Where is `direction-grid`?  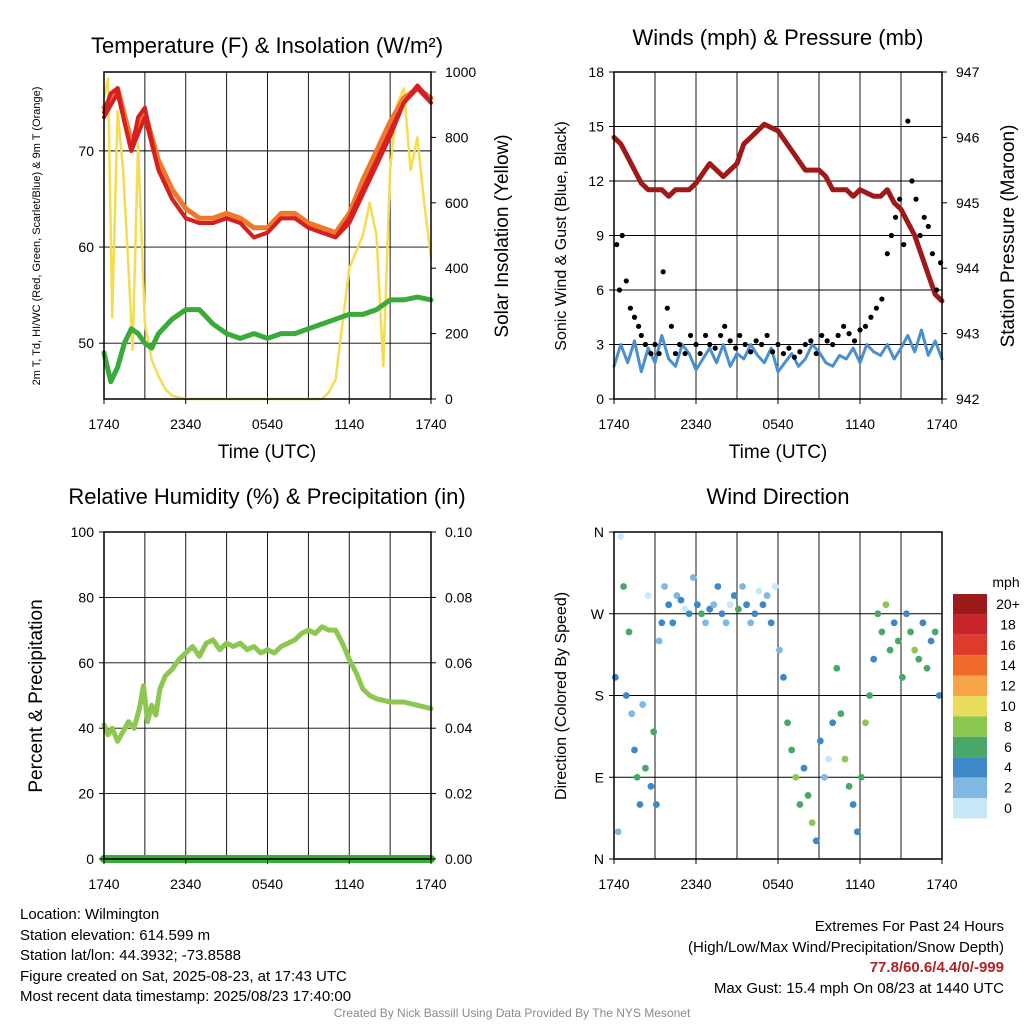 direction-grid is located at coordinates (778, 695).